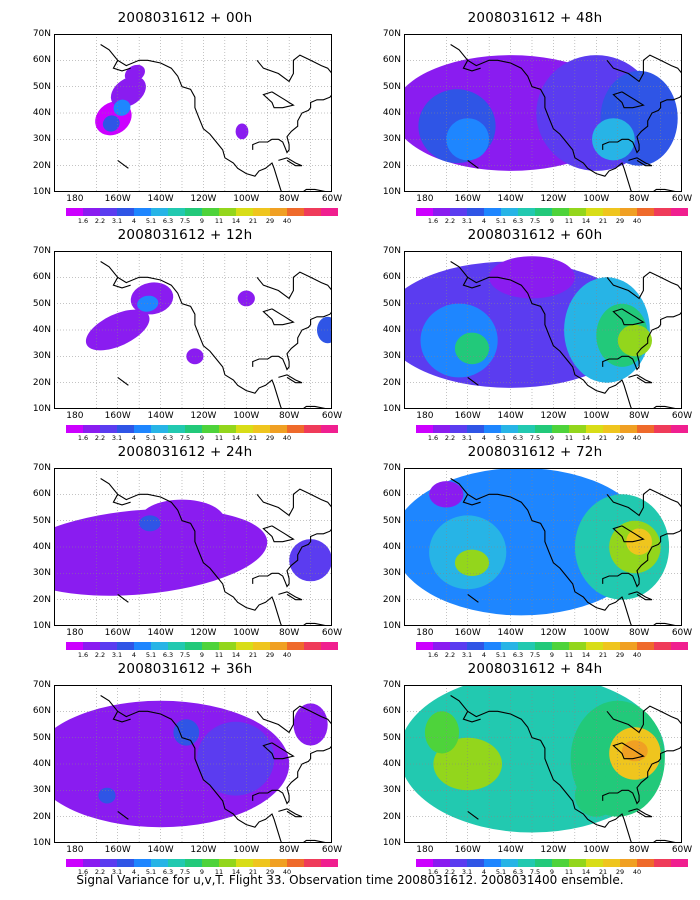 The height and width of the screenshot is (900, 700). What do you see at coordinates (467, 850) in the screenshot?
I see `lon-tick-label: 160W` at bounding box center [467, 850].